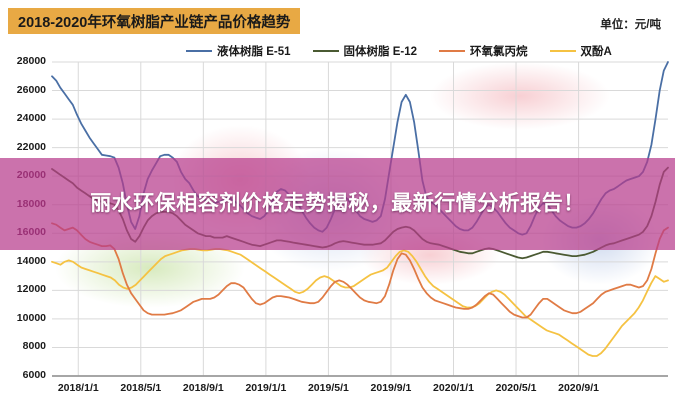 The height and width of the screenshot is (400, 675). I want to click on y-axis-tick: 8000, so click(34, 346).